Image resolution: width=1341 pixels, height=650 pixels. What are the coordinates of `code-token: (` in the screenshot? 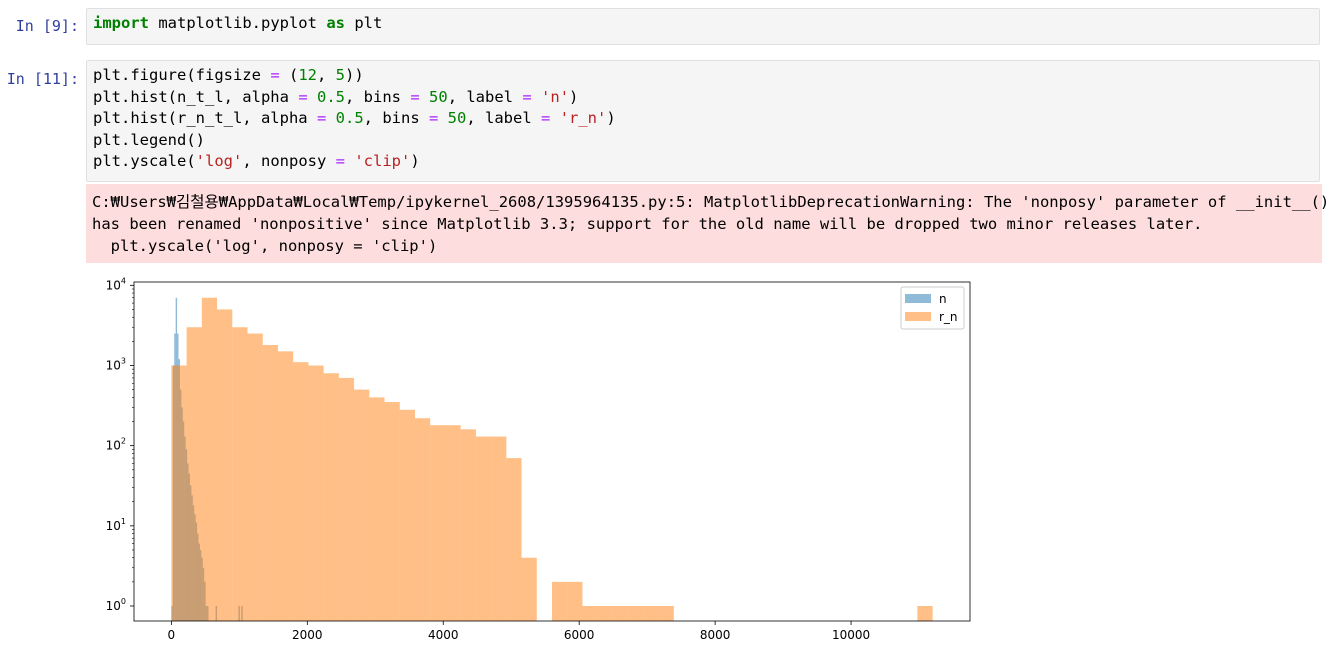 It's located at (289, 75).